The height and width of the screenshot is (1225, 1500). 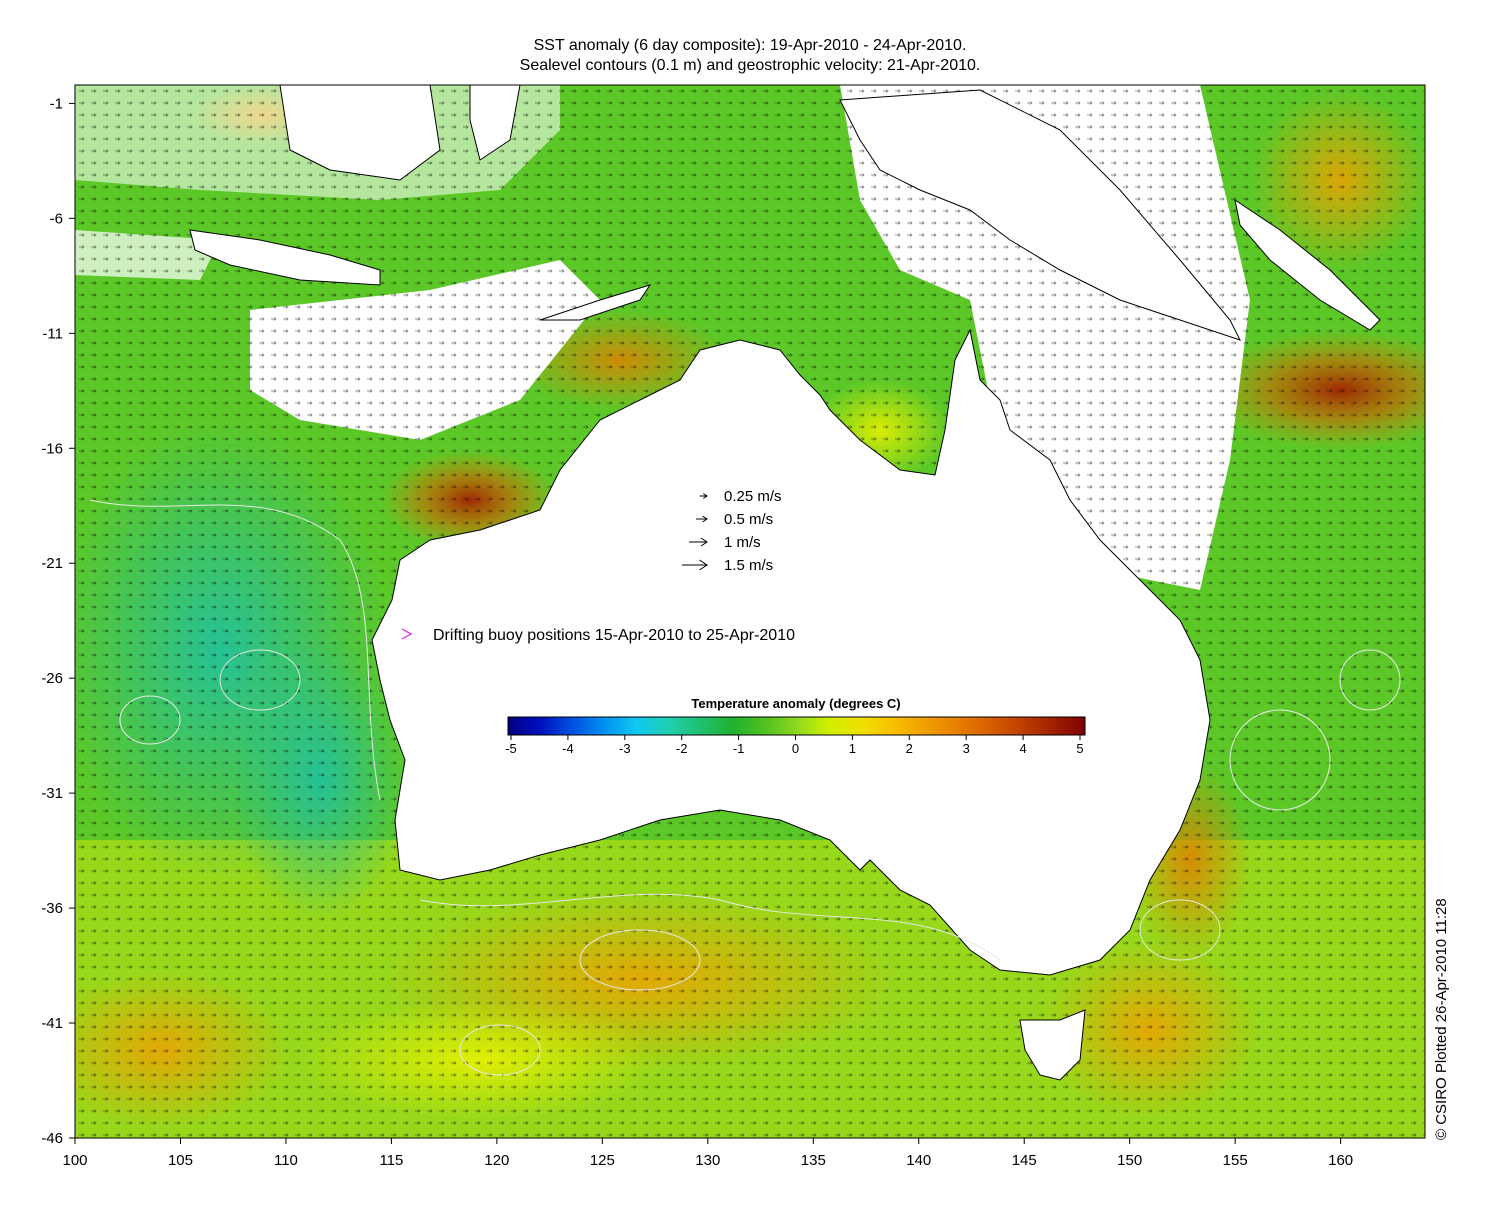 What do you see at coordinates (602, 1160) in the screenshot?
I see `x-tick-label: 125` at bounding box center [602, 1160].